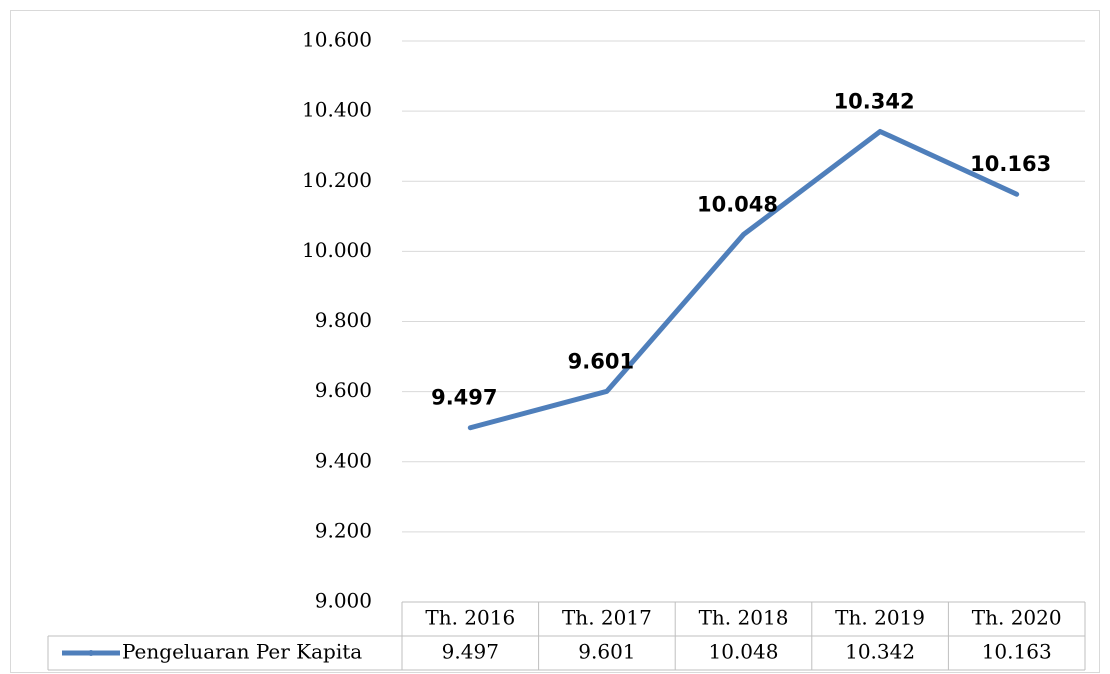 The image size is (1110, 674). What do you see at coordinates (242, 652) in the screenshot?
I see `legend-label: Pengeluaran Per Kapita` at bounding box center [242, 652].